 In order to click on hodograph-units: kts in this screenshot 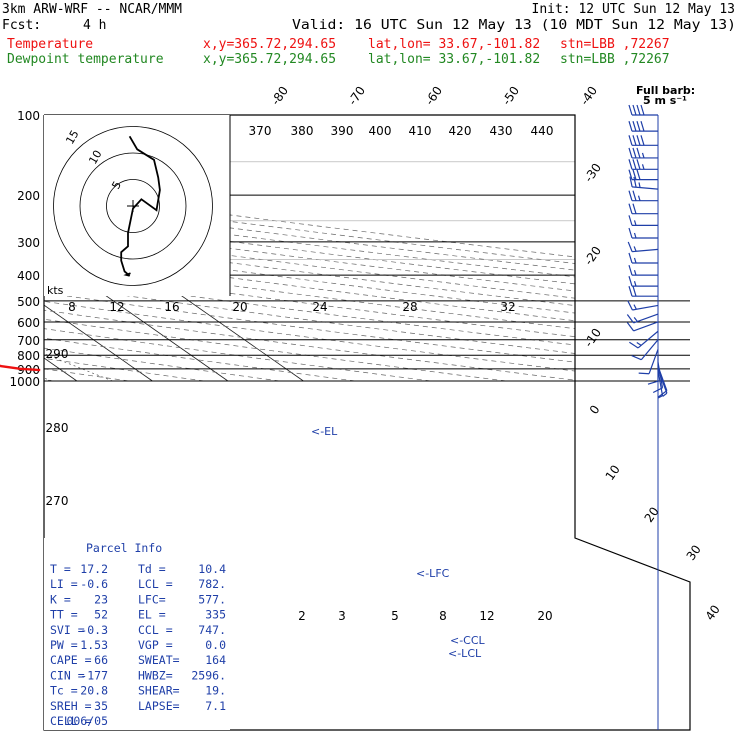, I will do `click(55, 290)`.